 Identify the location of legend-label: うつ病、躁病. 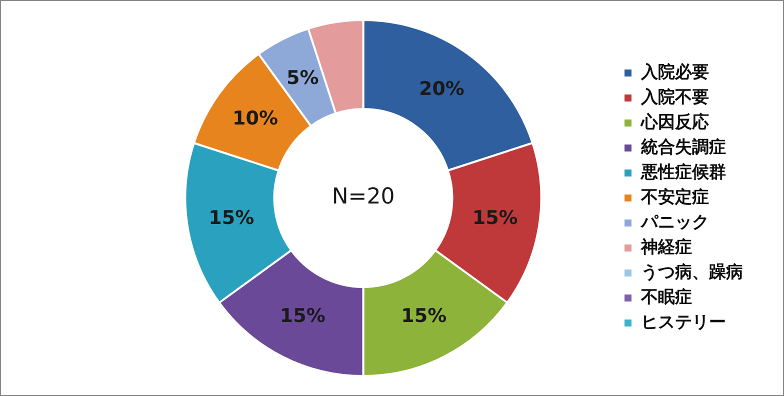
(692, 272).